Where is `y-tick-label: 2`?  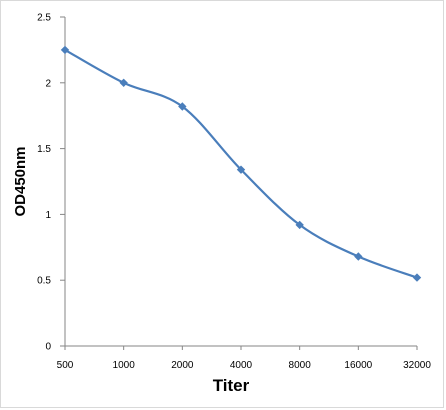 y-tick-label: 2 is located at coordinates (48, 83).